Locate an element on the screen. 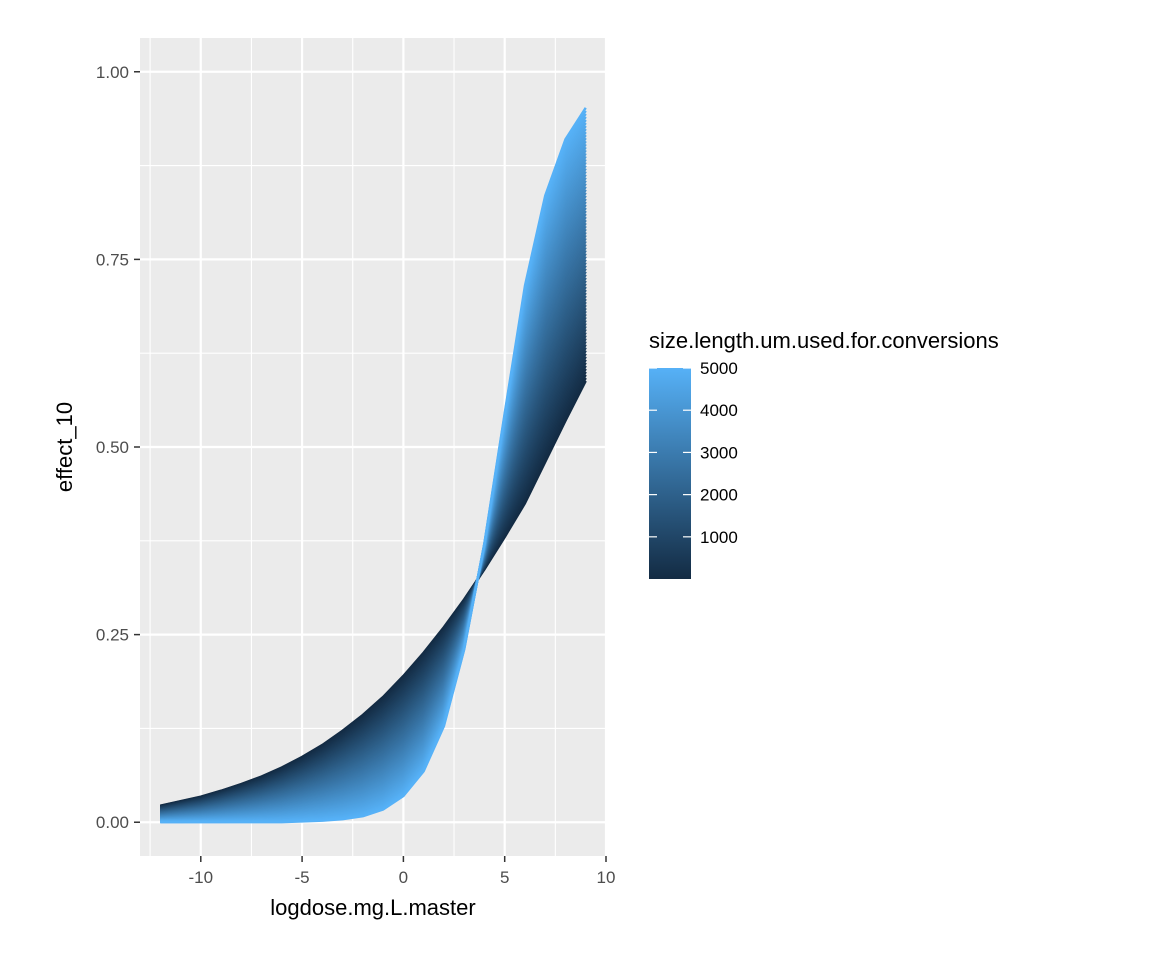  legend-break-label: 1000 is located at coordinates (719, 537).